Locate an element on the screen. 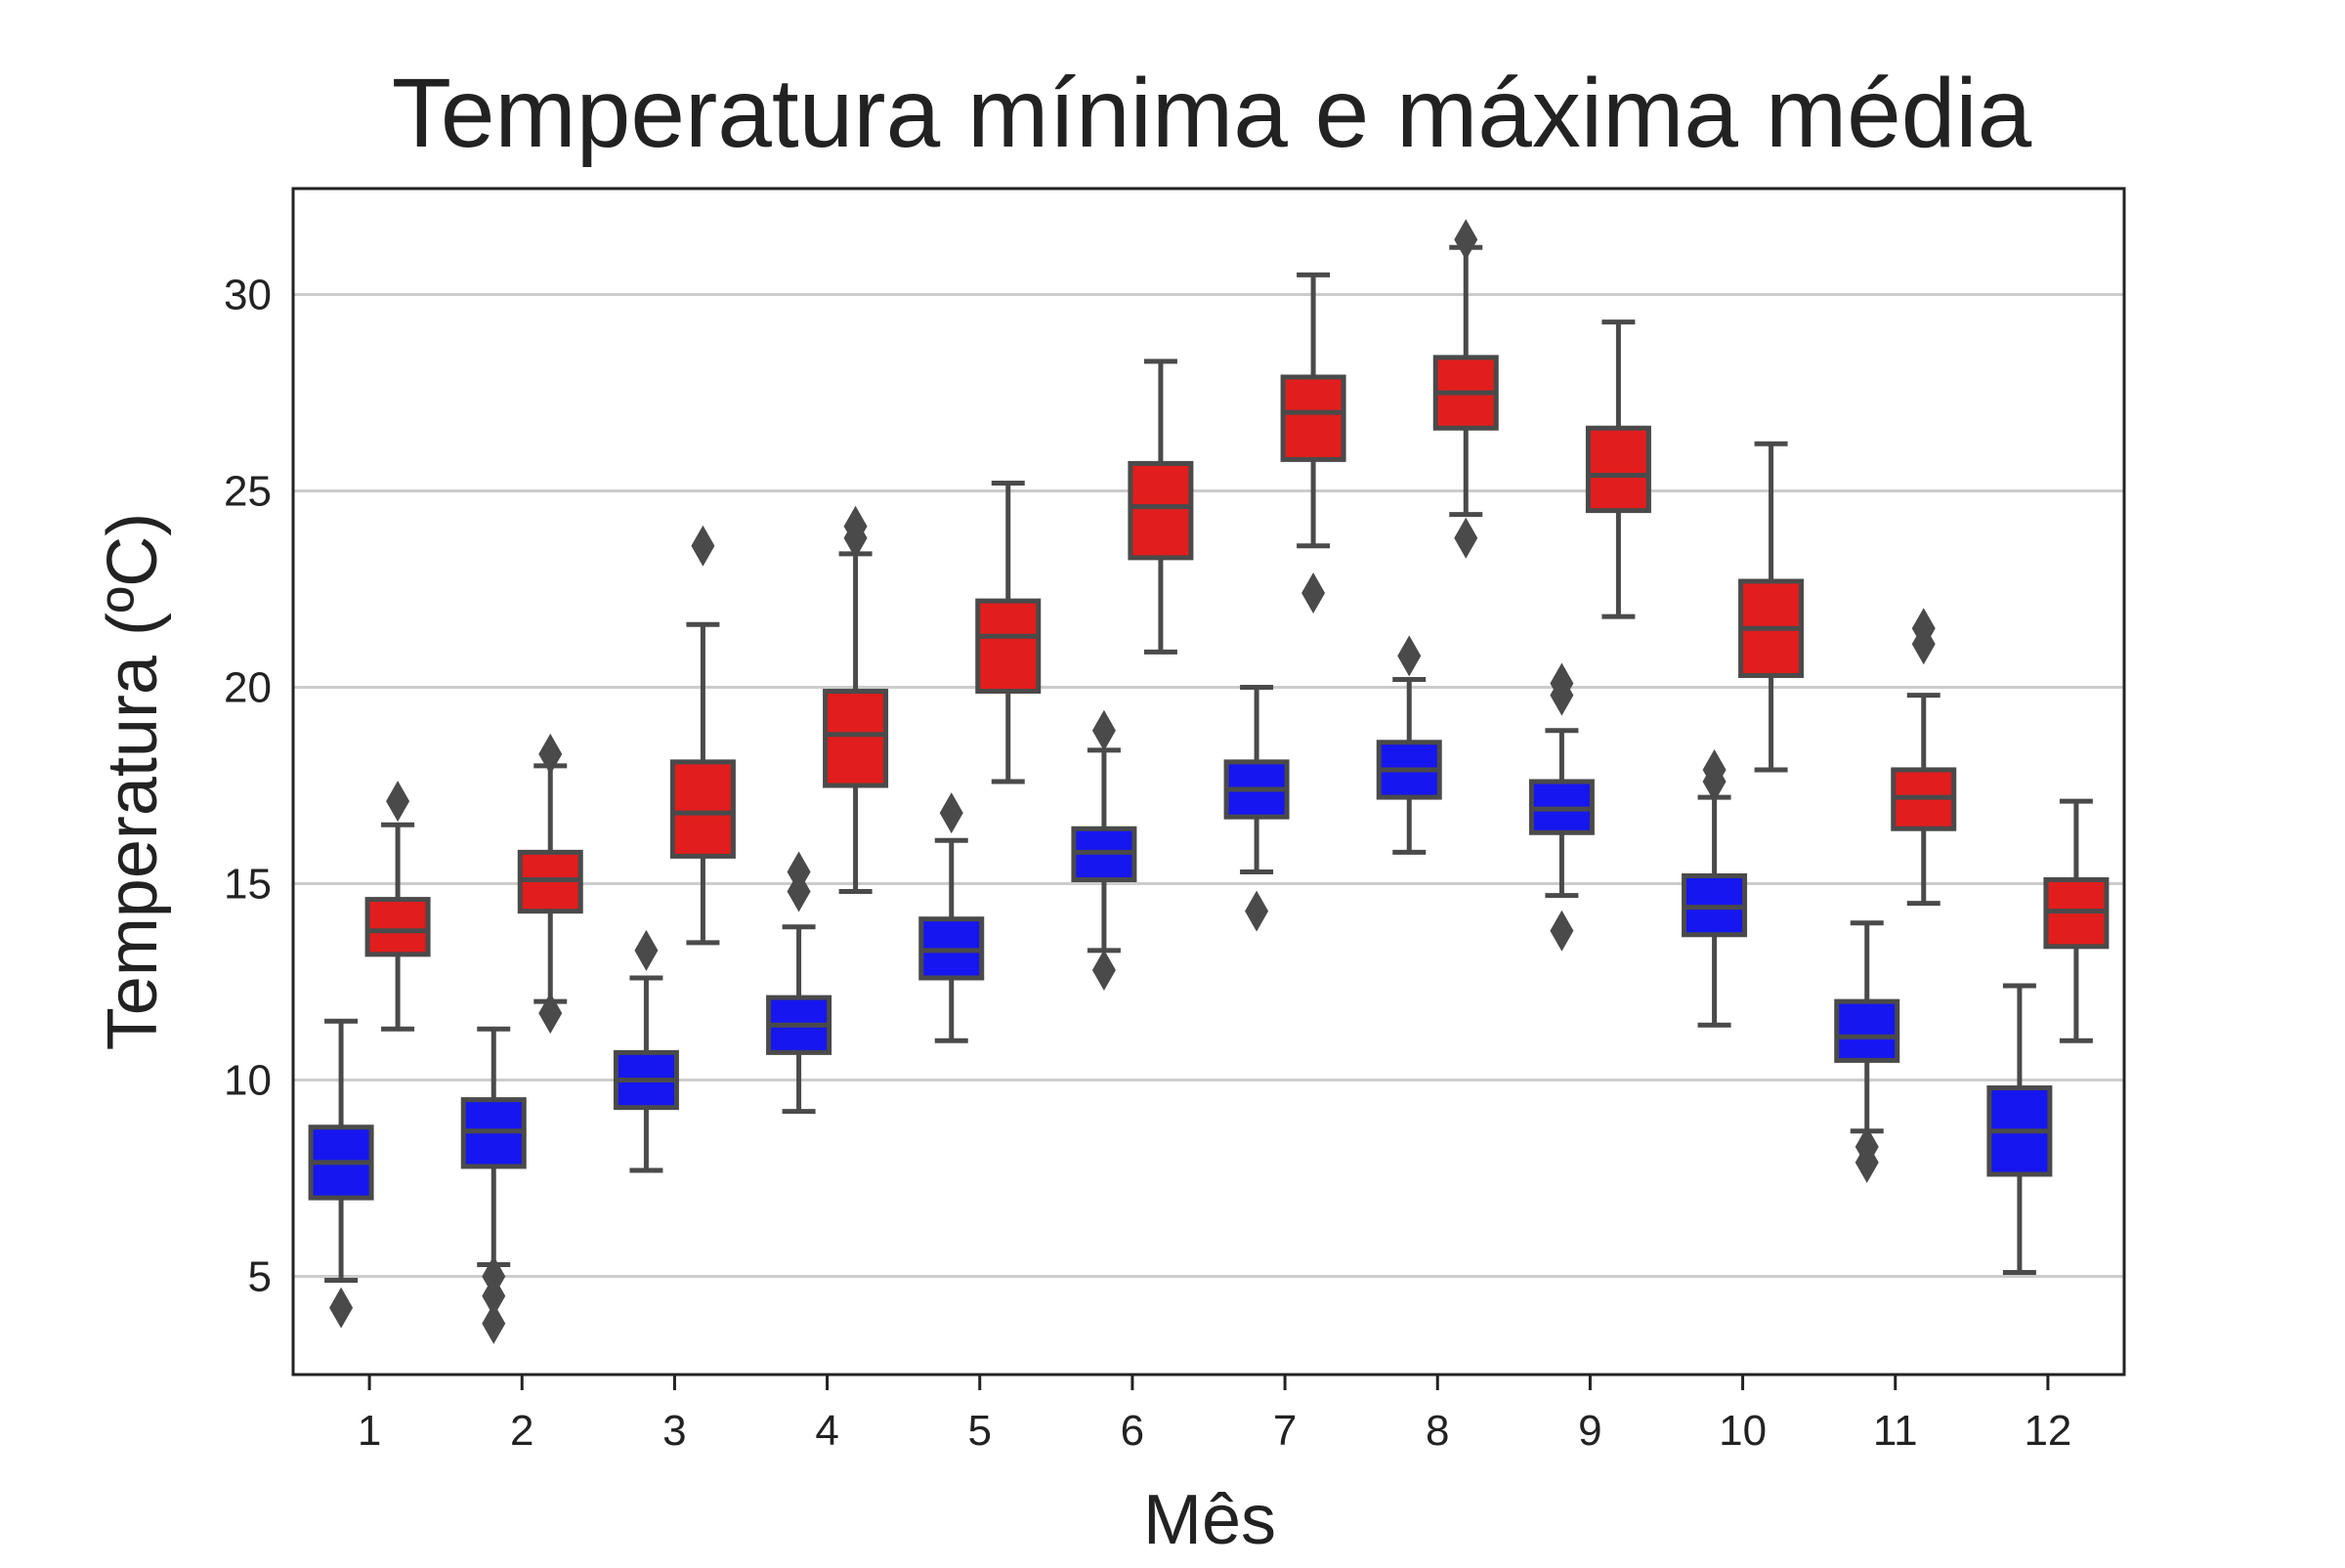 This screenshot has width=2345, height=1568. y-tick-label: 25 is located at coordinates (248, 492).